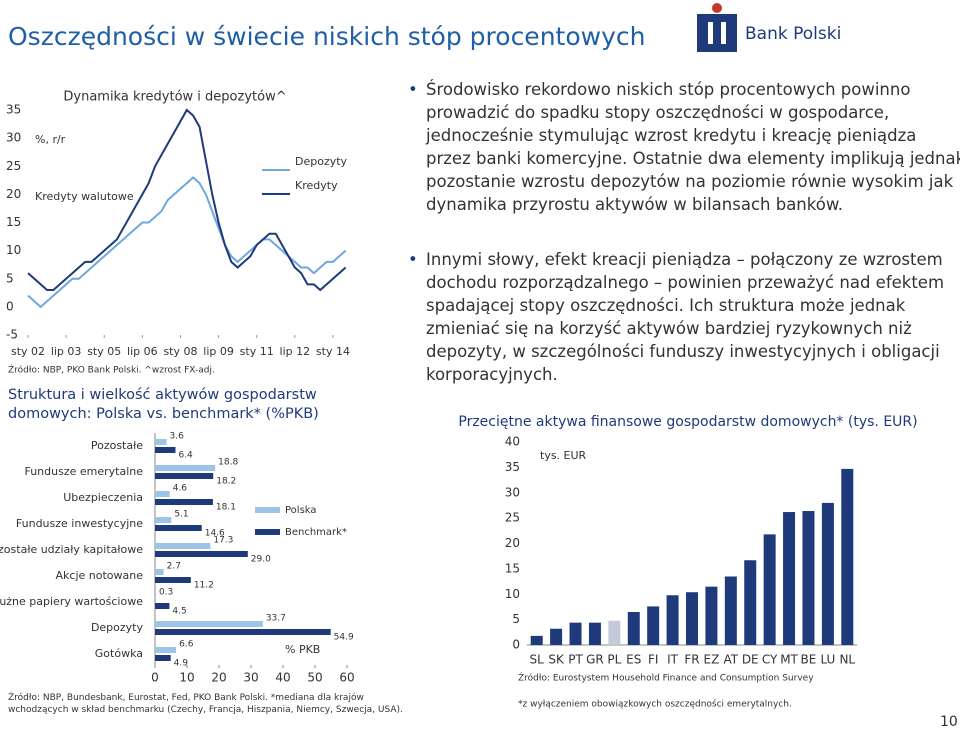  I want to click on x-tick-label: lip 09, so click(218, 351).